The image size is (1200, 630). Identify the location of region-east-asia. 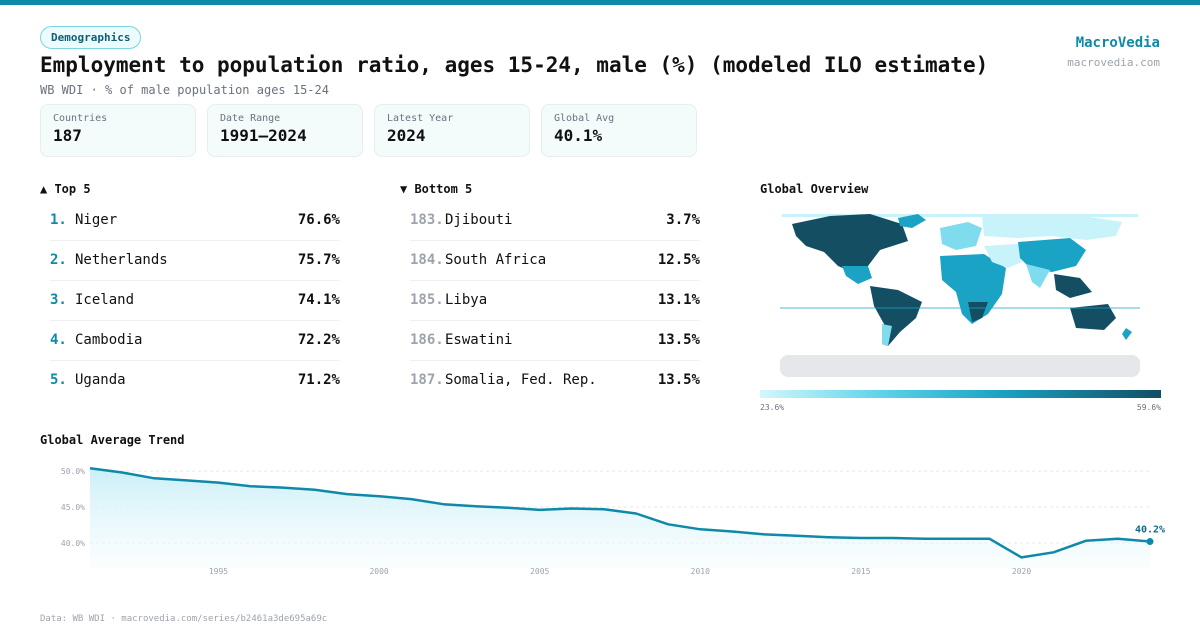
(1052, 255).